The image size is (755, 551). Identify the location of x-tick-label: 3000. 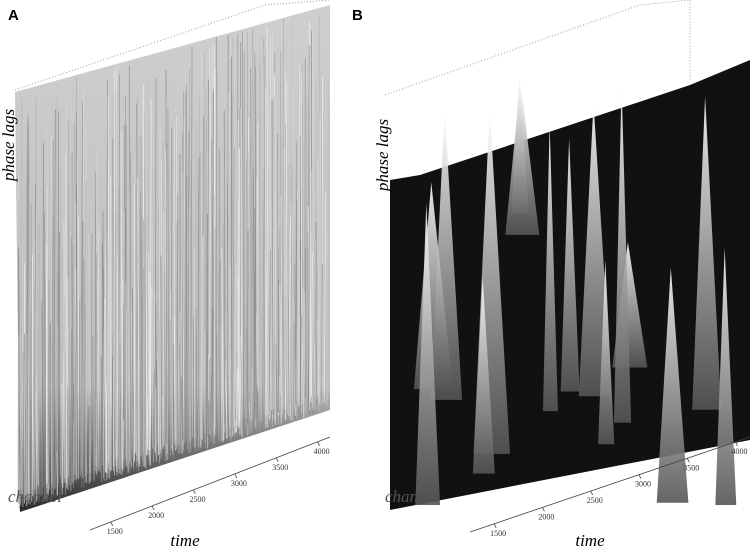
(643, 484).